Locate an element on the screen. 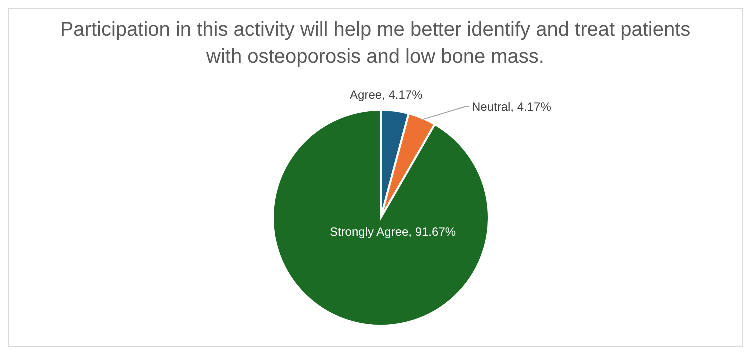 This screenshot has width=751, height=355. slice-label: Strongly Agree, 91.67% is located at coordinates (393, 232).